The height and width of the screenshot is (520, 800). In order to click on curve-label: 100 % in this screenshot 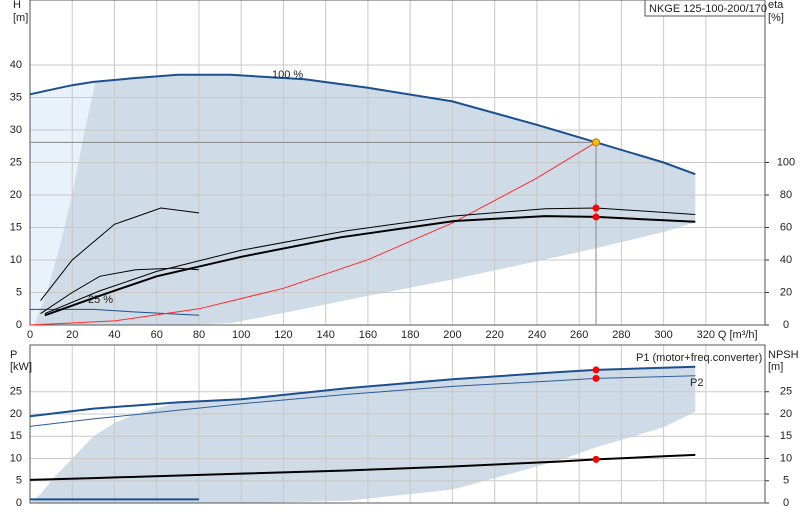, I will do `click(287, 75)`.